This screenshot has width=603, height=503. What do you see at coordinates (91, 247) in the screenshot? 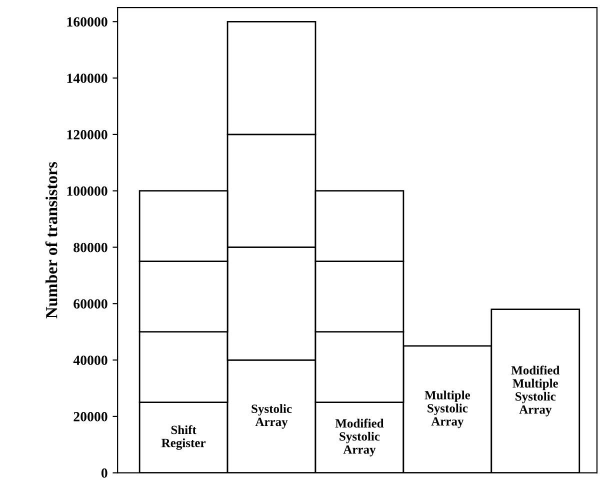
I see `y-tick-label: 80000` at bounding box center [91, 247].